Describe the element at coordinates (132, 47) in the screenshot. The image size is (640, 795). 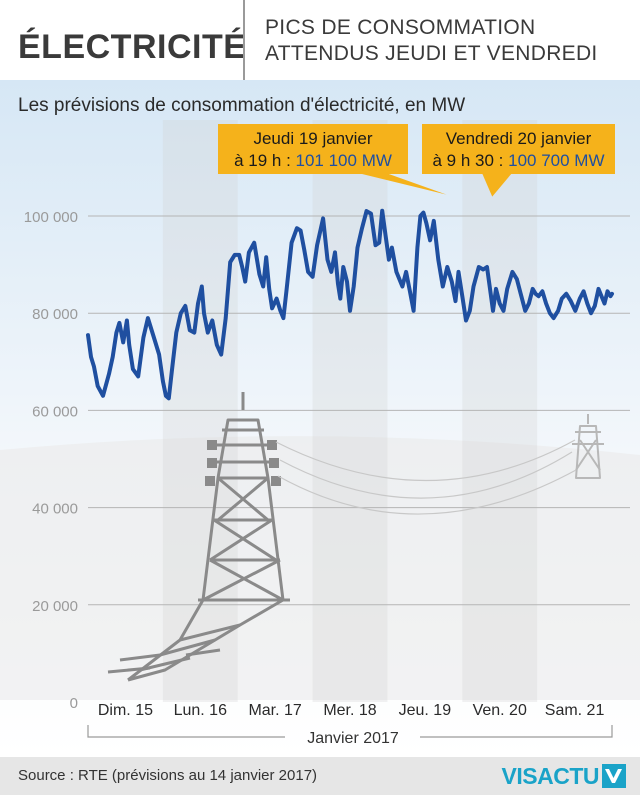
I see `page-title: ÉLECTRICITÉ` at that location.